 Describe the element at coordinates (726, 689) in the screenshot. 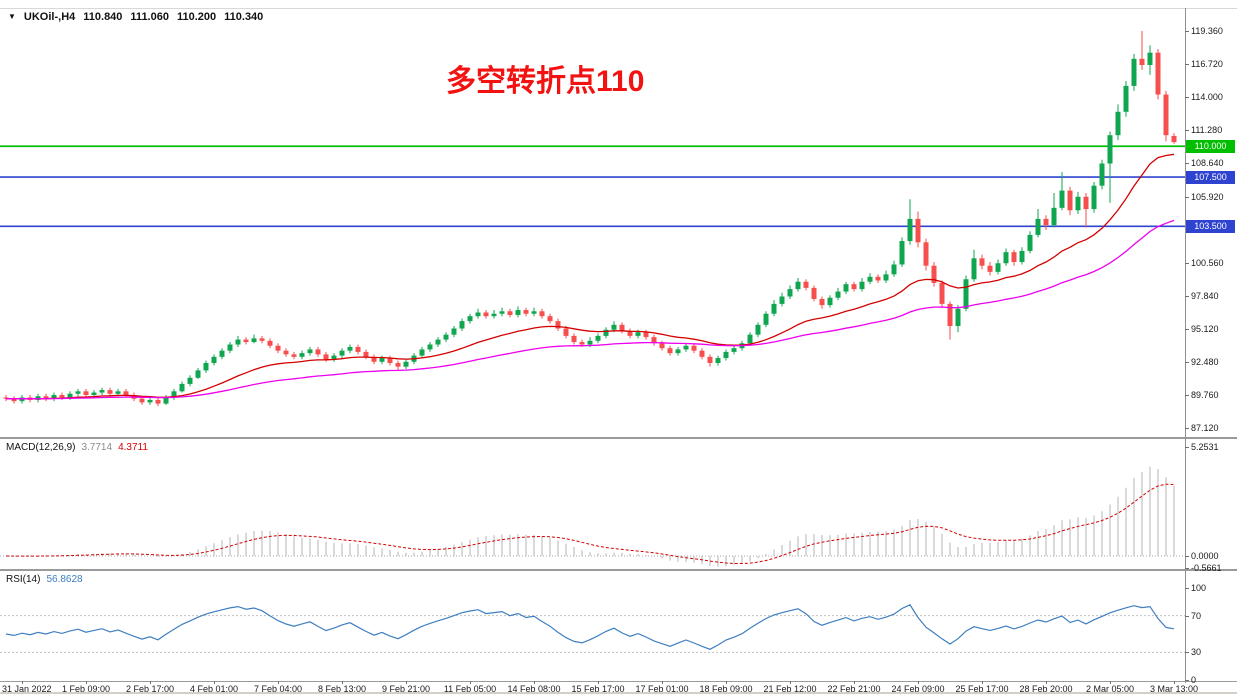

I see `time-axis-label: 18 Feb 09:00` at that location.